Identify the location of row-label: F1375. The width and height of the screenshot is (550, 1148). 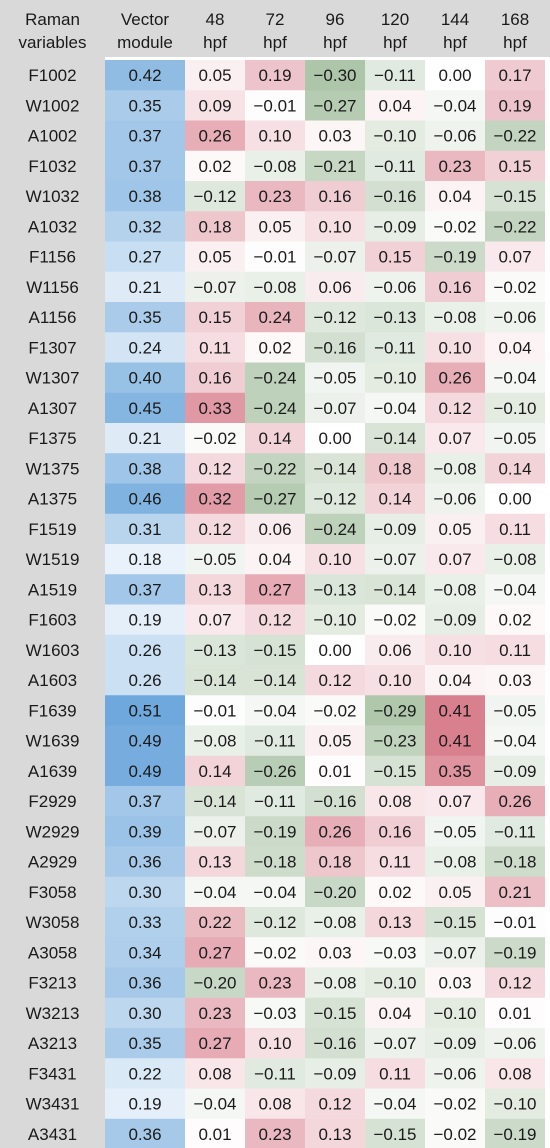
(52, 438).